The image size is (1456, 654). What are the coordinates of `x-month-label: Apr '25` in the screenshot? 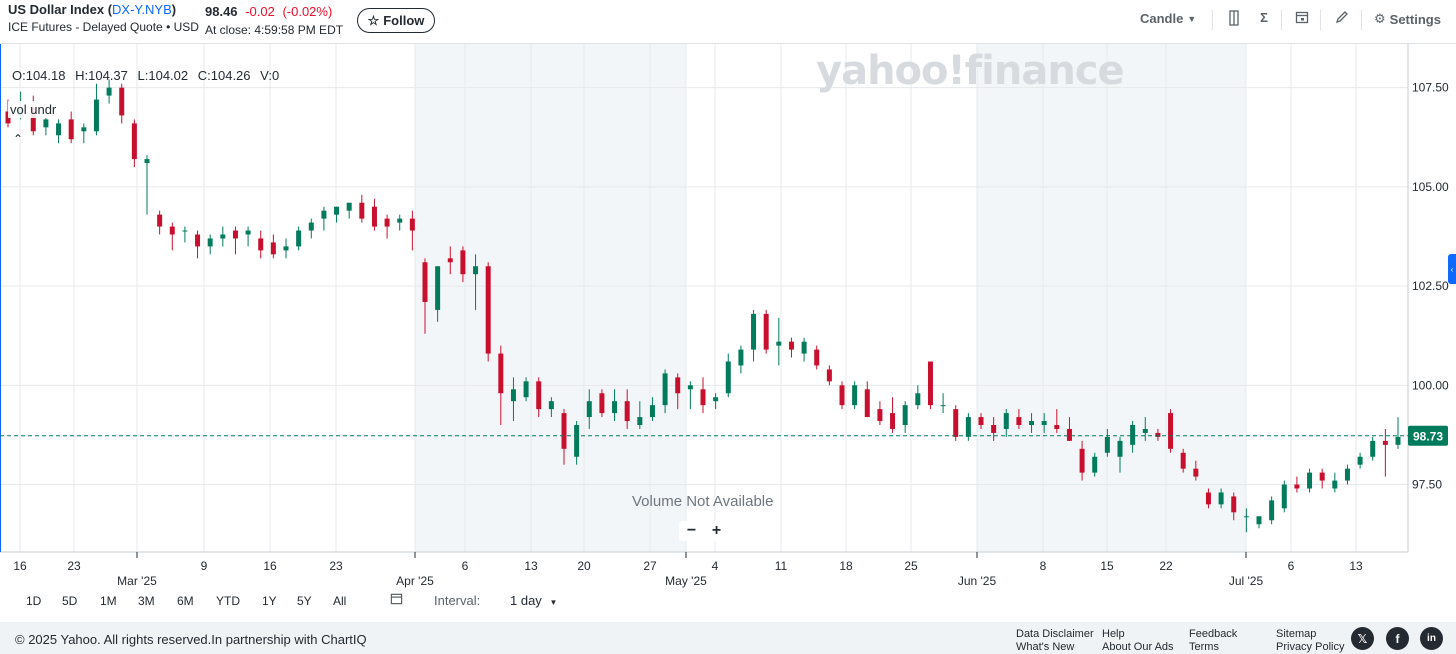 It's located at (415, 581).